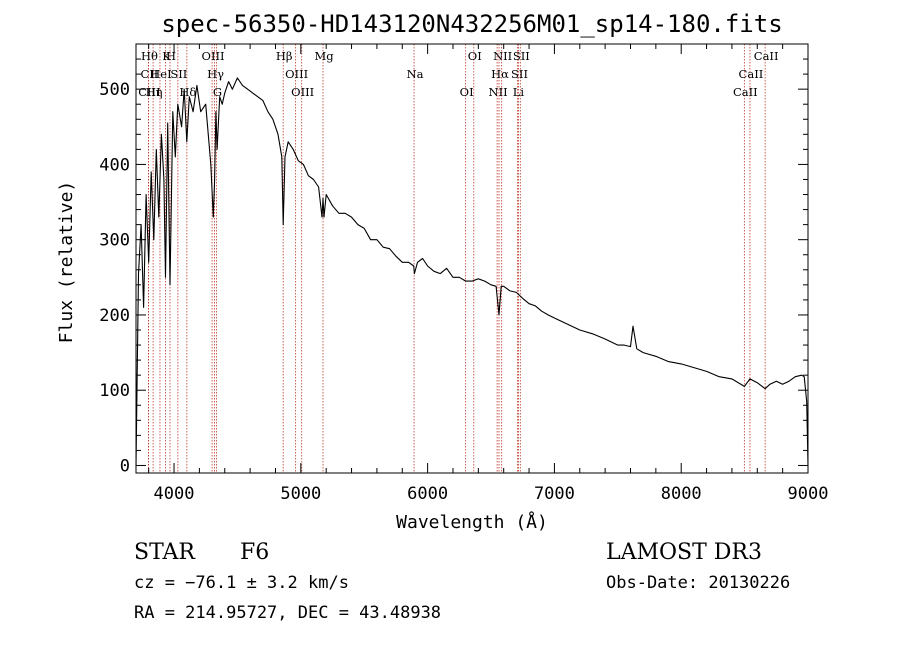 The width and height of the screenshot is (900, 649). Describe the element at coordinates (500, 74) in the screenshot. I see `line-label: Hα` at that location.